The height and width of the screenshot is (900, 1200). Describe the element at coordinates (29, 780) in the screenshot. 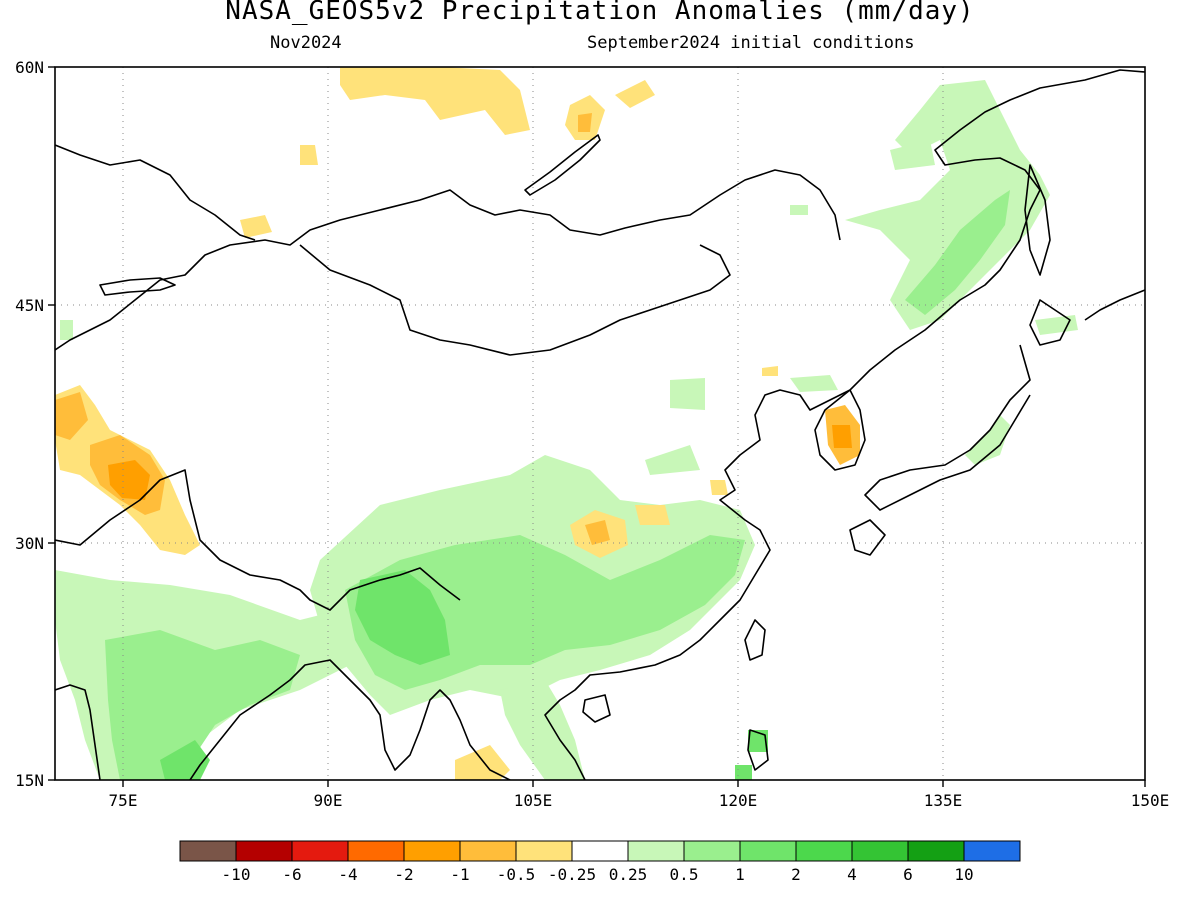

I see `lat-label-15n: 15N` at that location.